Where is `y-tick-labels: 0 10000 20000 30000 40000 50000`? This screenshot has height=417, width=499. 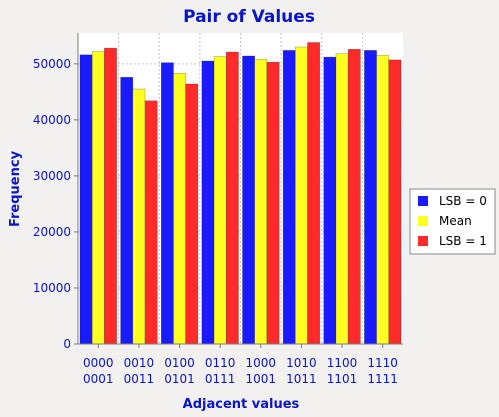 y-tick-labels: 0 10000 20000 30000 40000 50000 is located at coordinates (52, 204).